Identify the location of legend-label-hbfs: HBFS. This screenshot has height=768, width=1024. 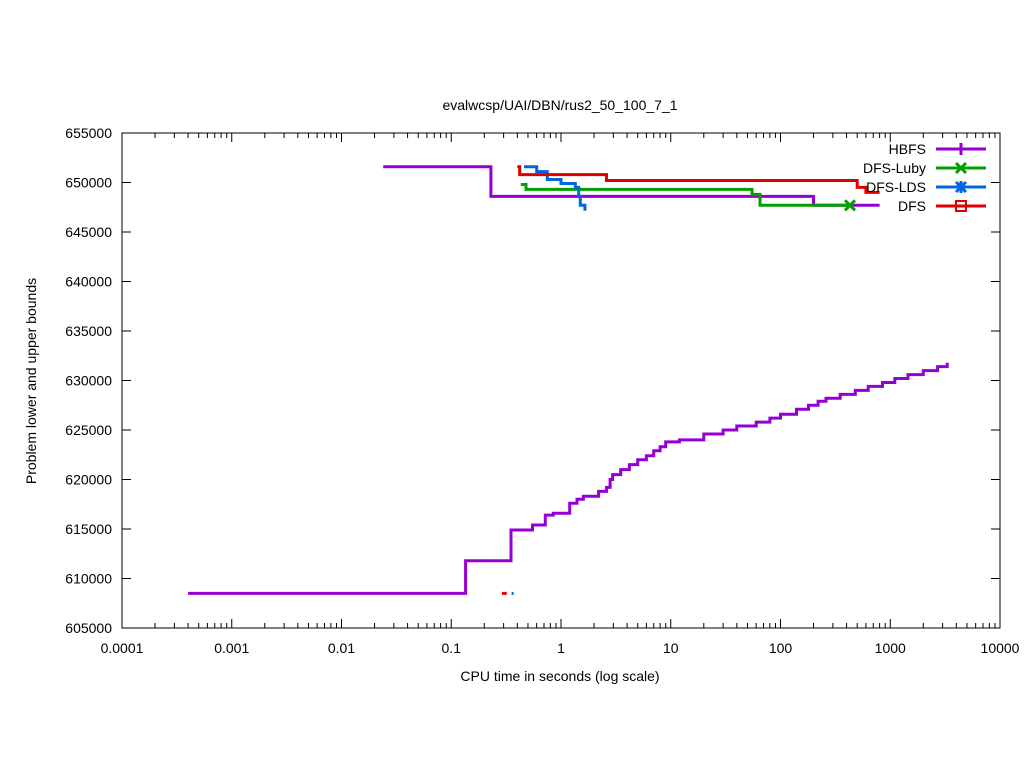
(907, 149).